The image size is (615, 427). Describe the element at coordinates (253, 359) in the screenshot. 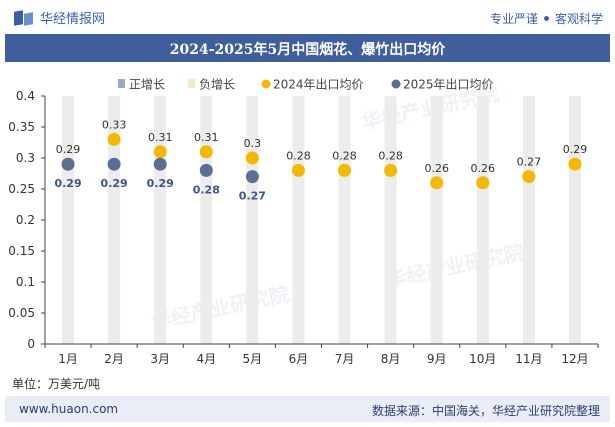

I see `x-tick-label: 5月` at that location.